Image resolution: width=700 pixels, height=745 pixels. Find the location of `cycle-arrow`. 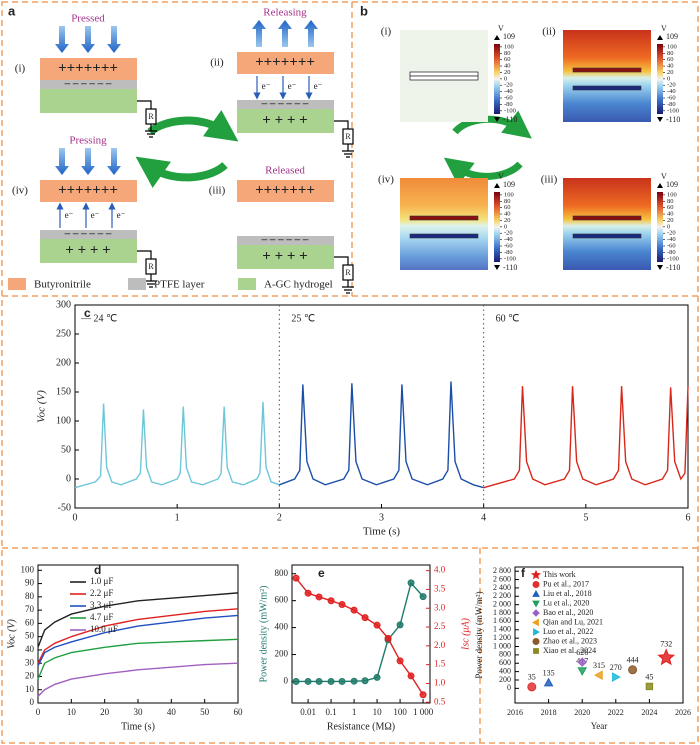

cycle-arrow is located at coordinates (193, 126).